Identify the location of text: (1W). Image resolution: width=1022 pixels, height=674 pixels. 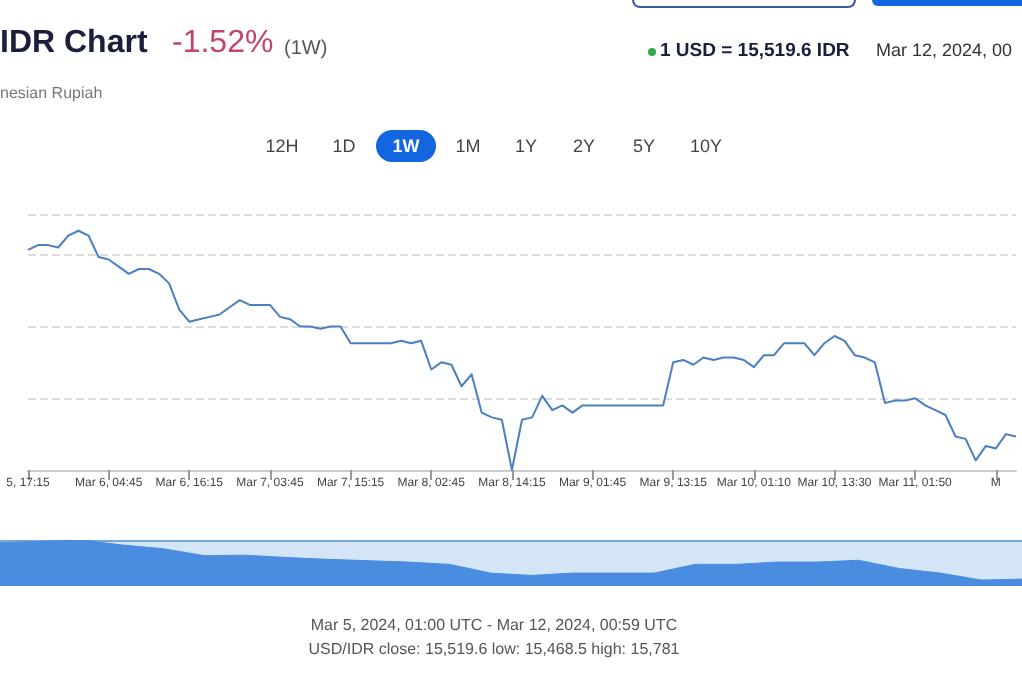
(306, 49).